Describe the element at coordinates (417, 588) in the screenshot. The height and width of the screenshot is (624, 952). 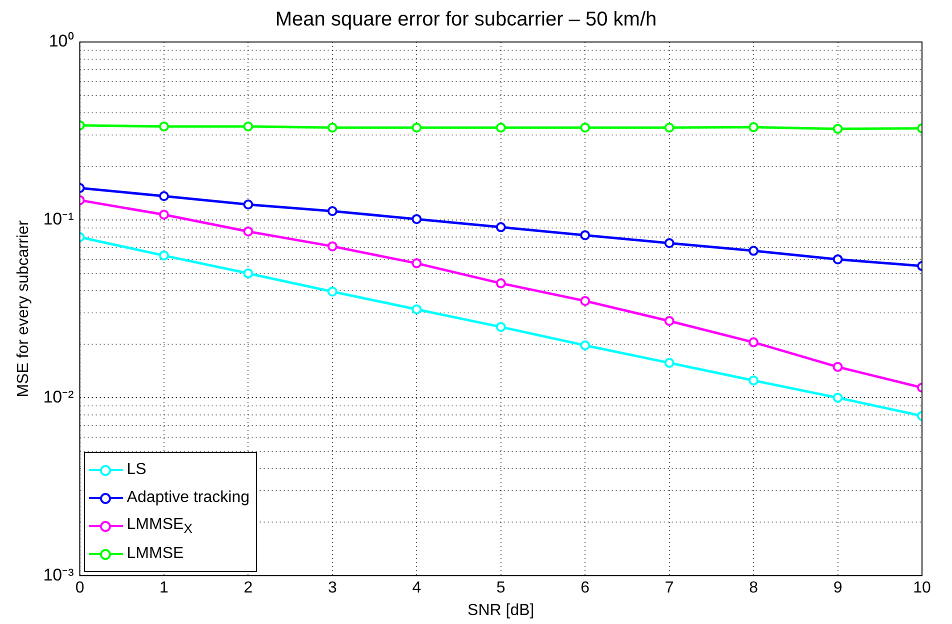
I see `x-tick-label: 4` at that location.